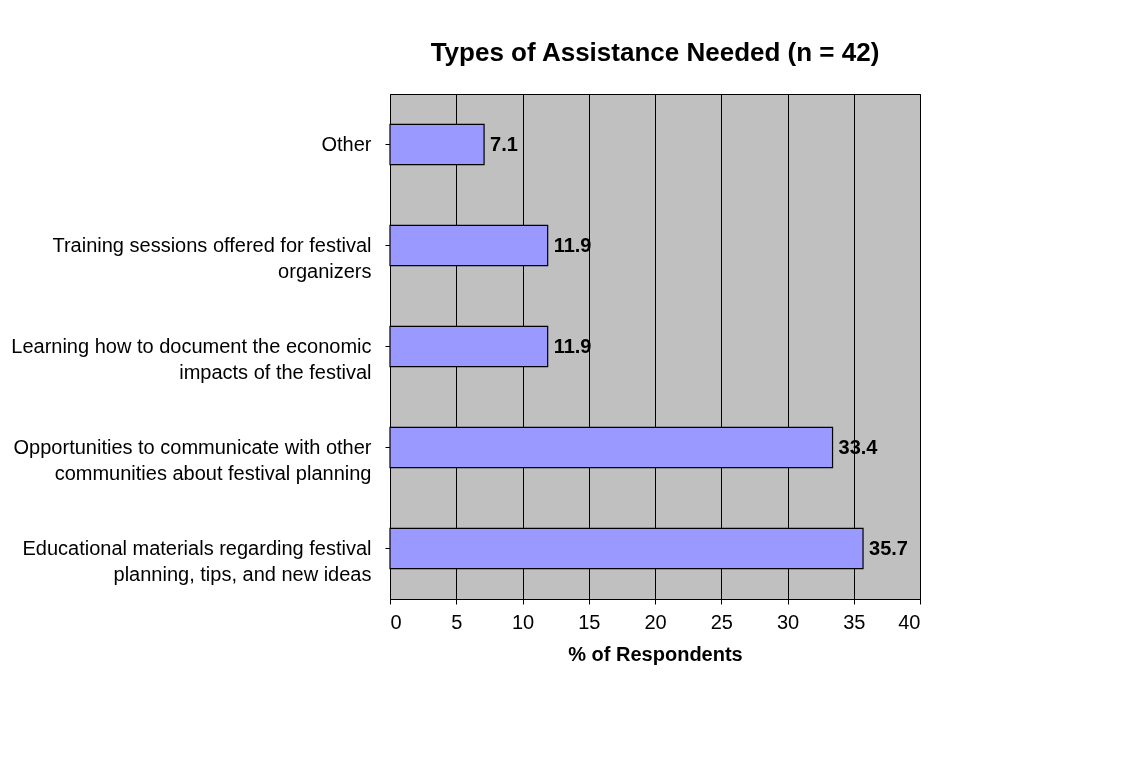  Describe the element at coordinates (197, 560) in the screenshot. I see `y-tick-label: Educational materials regarding festival planning, tips, and new ideas` at that location.